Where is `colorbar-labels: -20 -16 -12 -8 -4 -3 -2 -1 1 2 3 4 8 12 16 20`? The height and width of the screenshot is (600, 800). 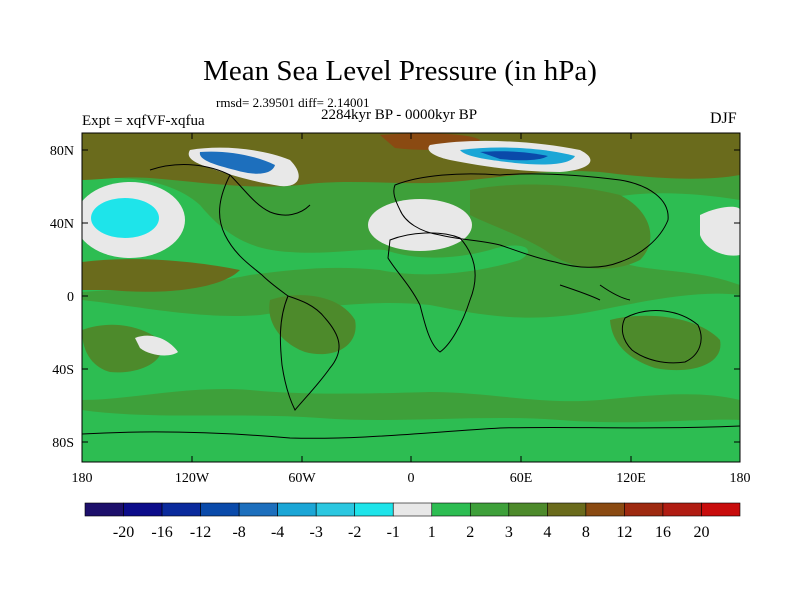 colorbar-labels: -20 -16 -12 -8 -4 -3 -2 -1 1 2 3 4 8 12 16 20 is located at coordinates (411, 532).